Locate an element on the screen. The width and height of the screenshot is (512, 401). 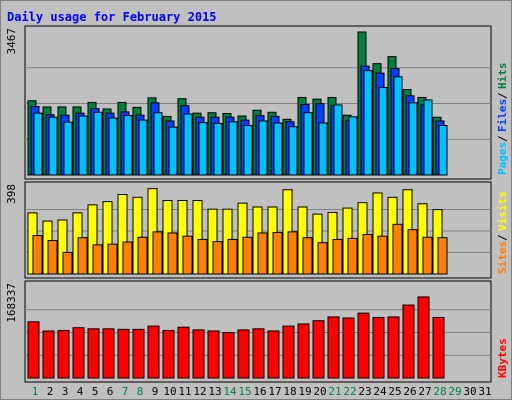
day-label: 26 is located at coordinates (409, 391).